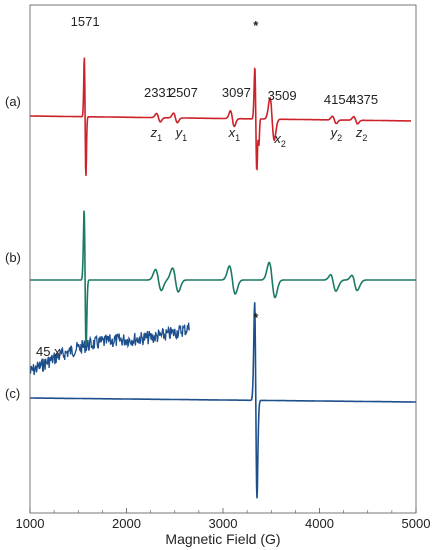 This screenshot has width=438, height=550. I want to click on asterisk-marker-a: *, so click(256, 25).